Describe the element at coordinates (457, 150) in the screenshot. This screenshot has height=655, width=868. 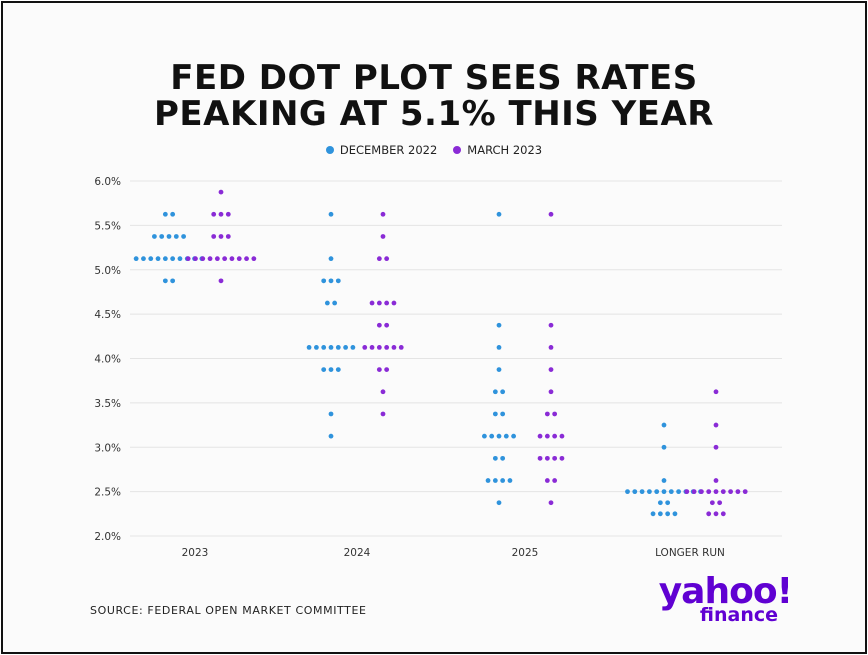
I see `legend-dot-march-2023` at that location.